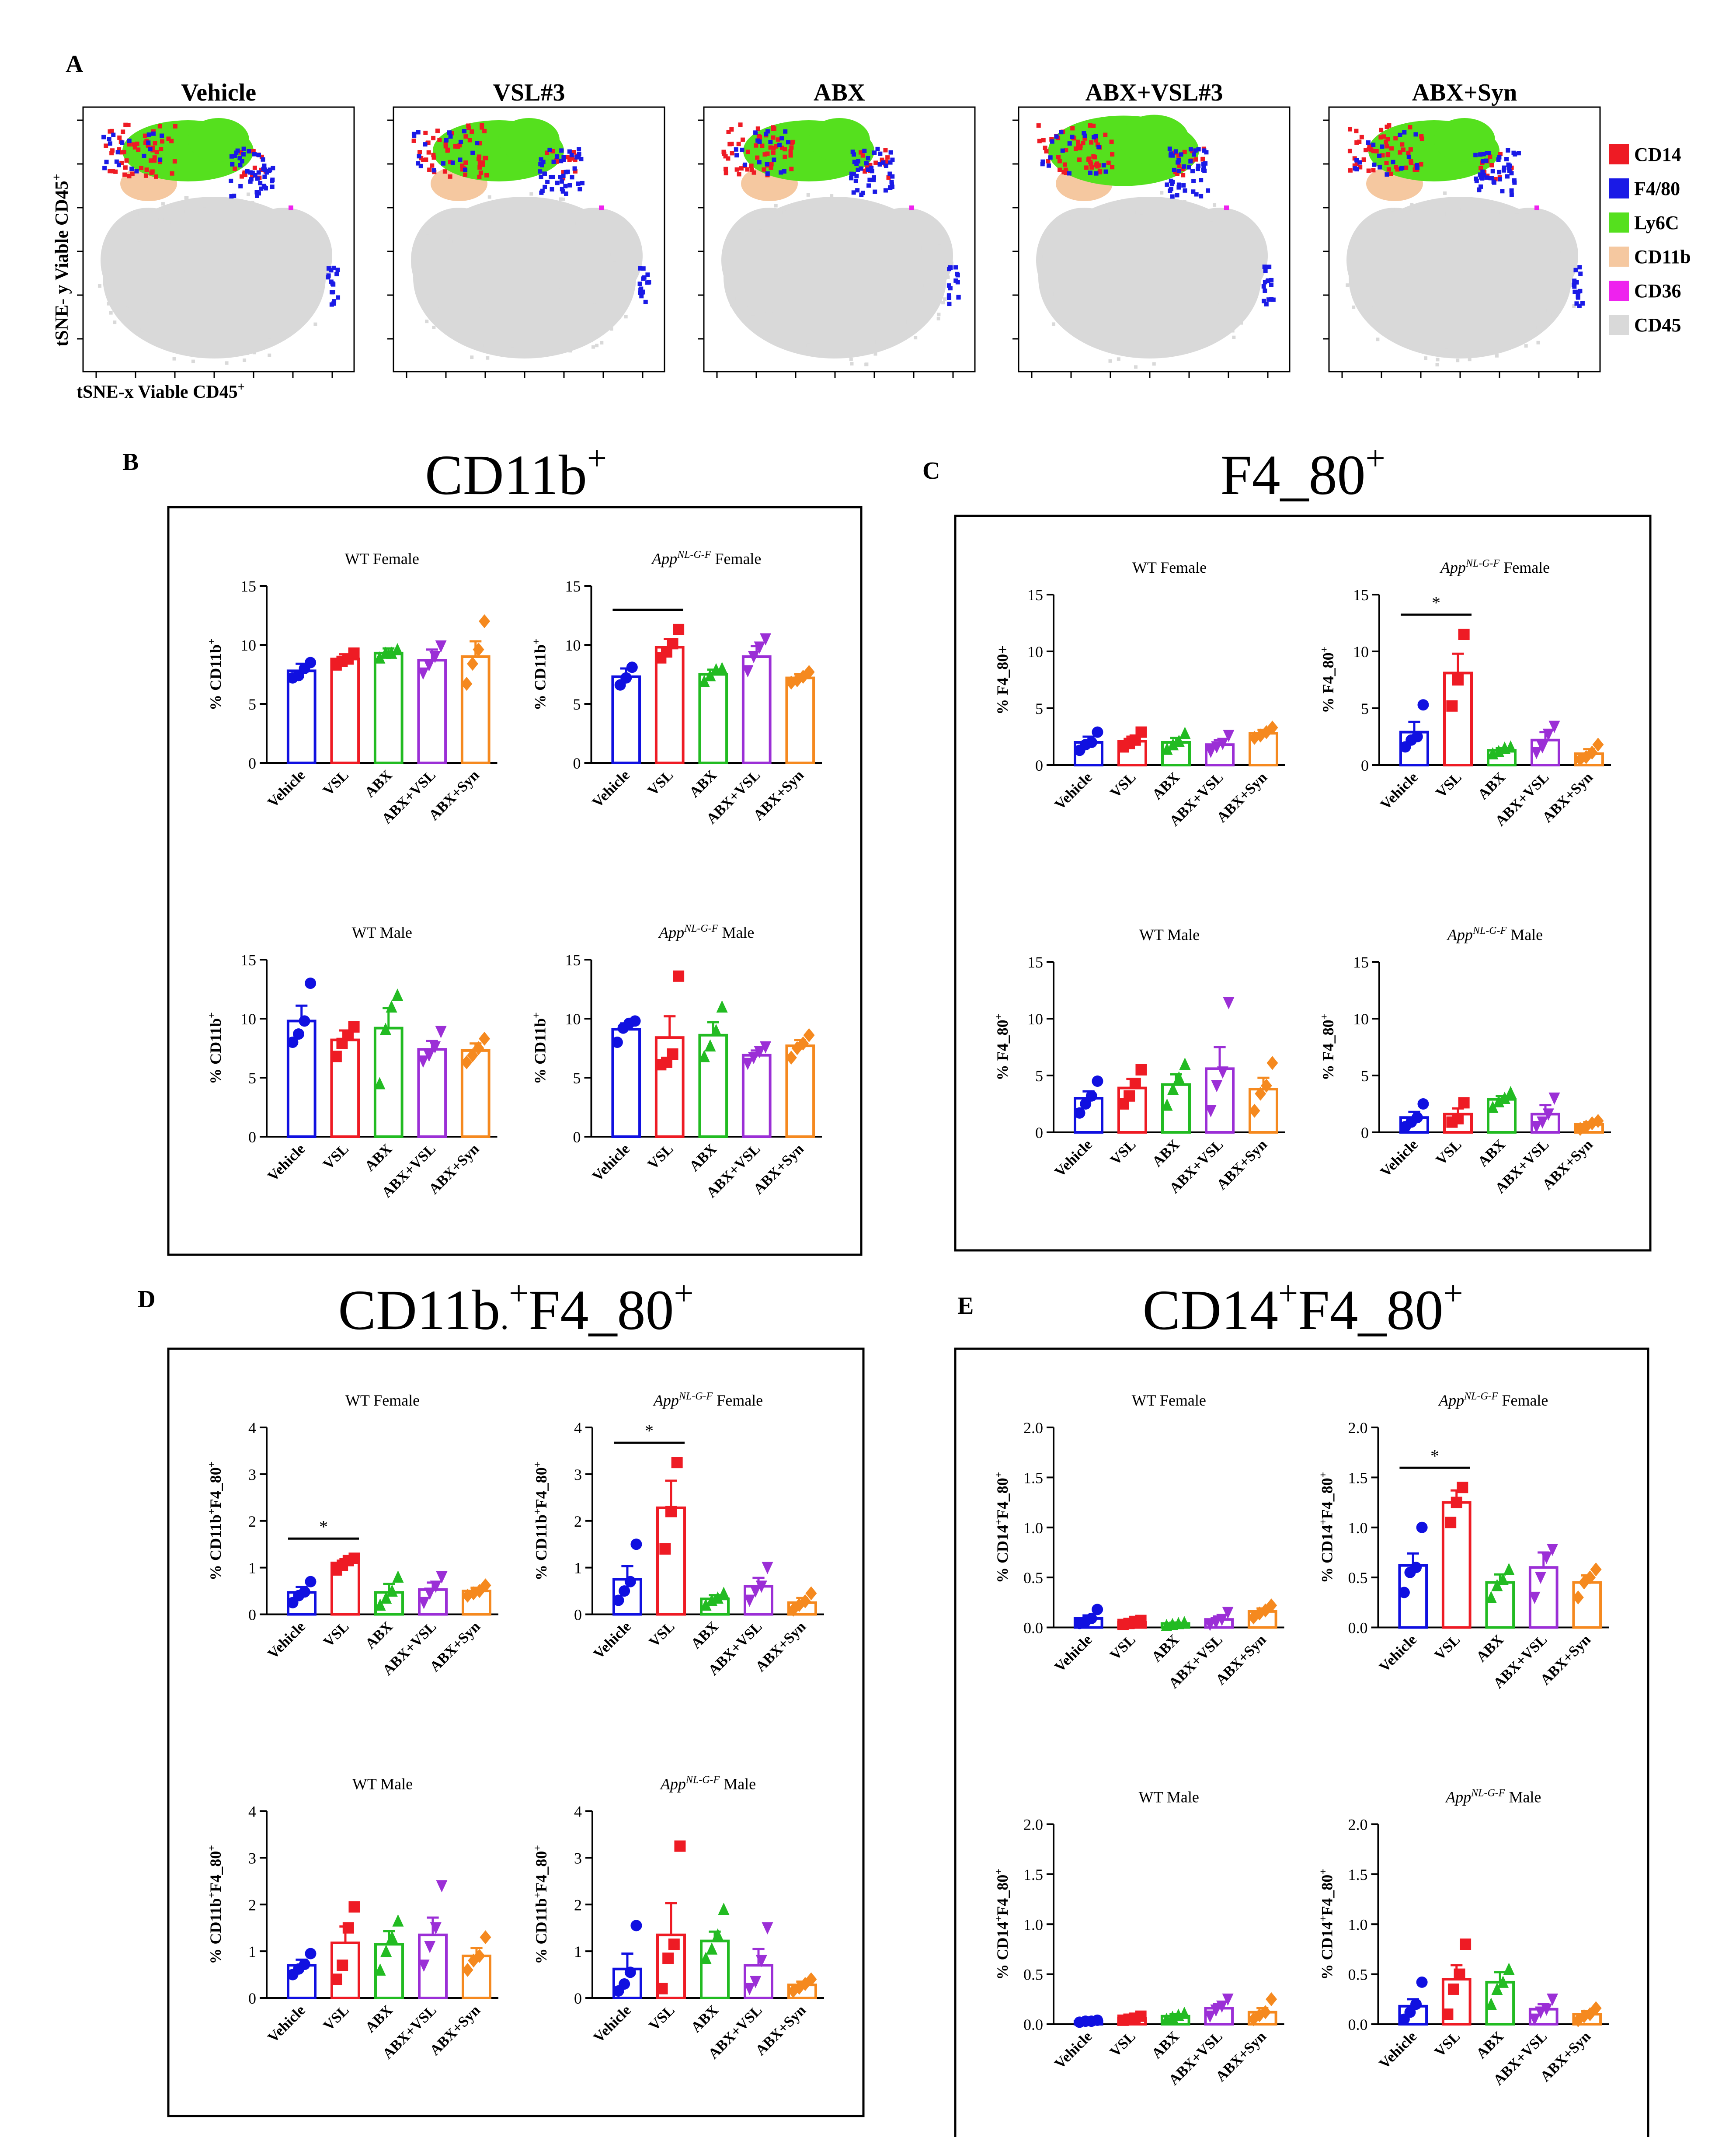 This screenshot has width=1736, height=2137. Describe the element at coordinates (905, 256) in the screenshot. I see `tsne-cd45-cluster` at that location.